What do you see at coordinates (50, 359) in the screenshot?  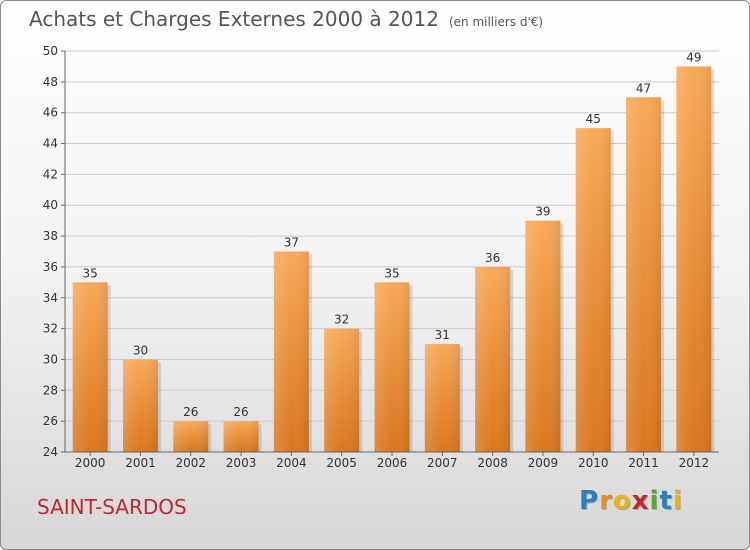 I see `y-tick-label: 30` at bounding box center [50, 359].